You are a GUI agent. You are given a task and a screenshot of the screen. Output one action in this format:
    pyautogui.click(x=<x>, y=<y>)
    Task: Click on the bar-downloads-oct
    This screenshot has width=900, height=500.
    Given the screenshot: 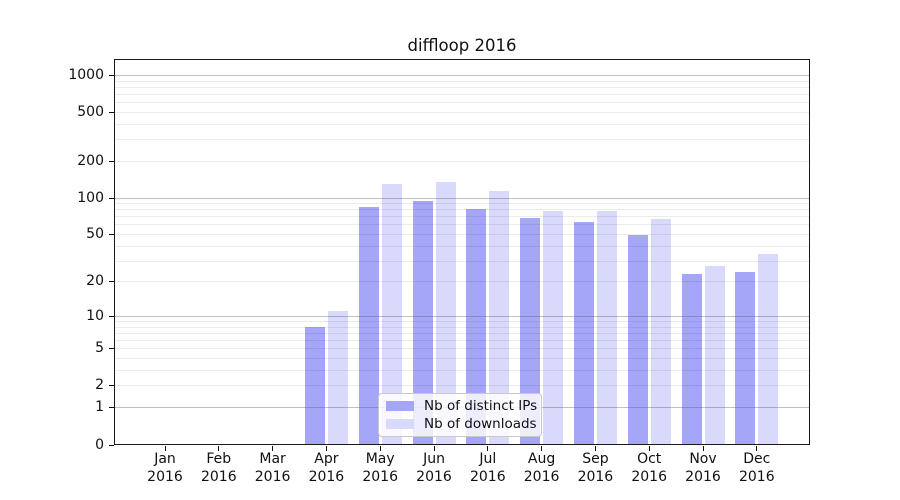 What is the action you would take?
    pyautogui.click(x=660, y=332)
    